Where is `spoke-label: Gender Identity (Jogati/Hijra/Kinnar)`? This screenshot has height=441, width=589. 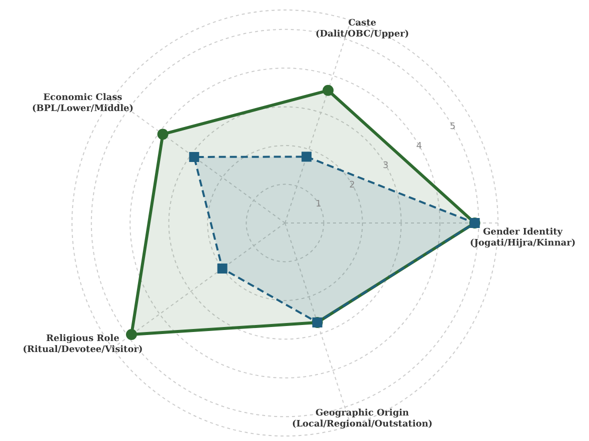 spoke-label: Gender Identity (Jogati/Hijra/Kinnar) is located at coordinates (523, 238).